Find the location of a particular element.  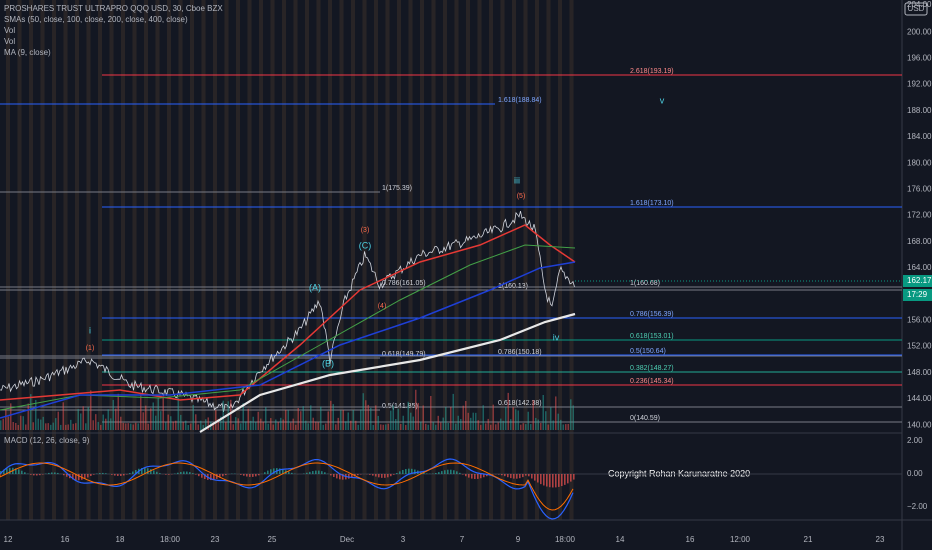

wave-label: v is located at coordinates (662, 100).